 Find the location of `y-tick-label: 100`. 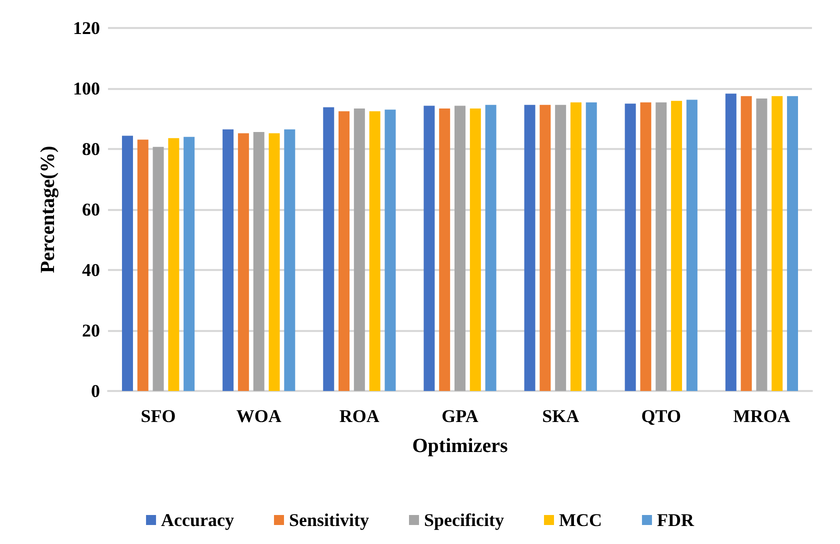

y-tick-label: 100 is located at coordinates (86, 88).